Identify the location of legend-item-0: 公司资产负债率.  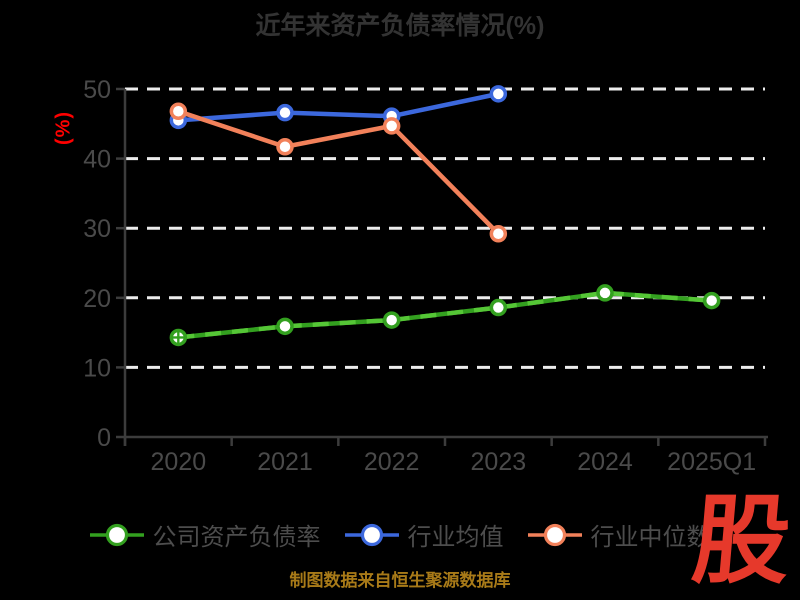
(205, 534).